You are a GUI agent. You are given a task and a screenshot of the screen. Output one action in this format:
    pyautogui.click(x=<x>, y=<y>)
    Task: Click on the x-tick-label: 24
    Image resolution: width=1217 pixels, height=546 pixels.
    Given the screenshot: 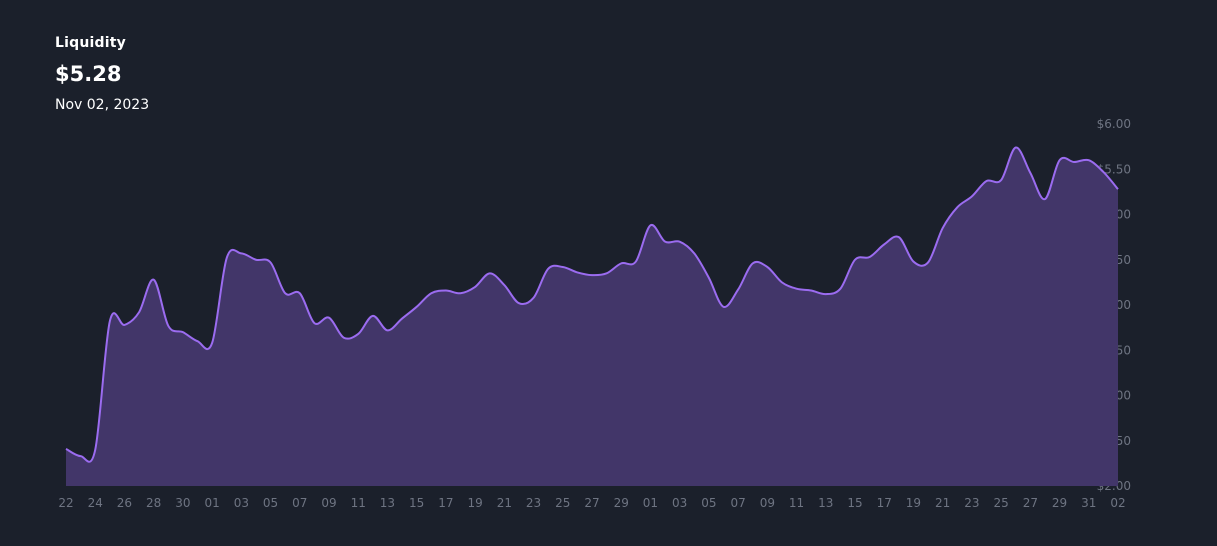 What is the action you would take?
    pyautogui.click(x=95, y=503)
    